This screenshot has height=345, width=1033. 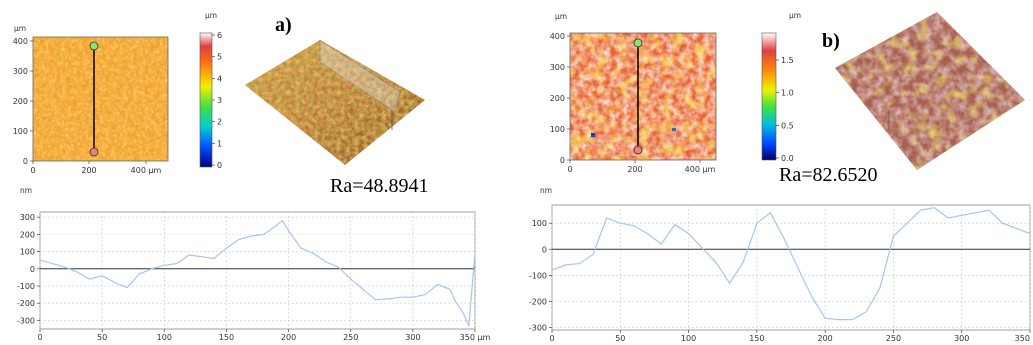 What do you see at coordinates (27, 217) in the screenshot?
I see `profile-y-tick-label: 300` at bounding box center [27, 217].